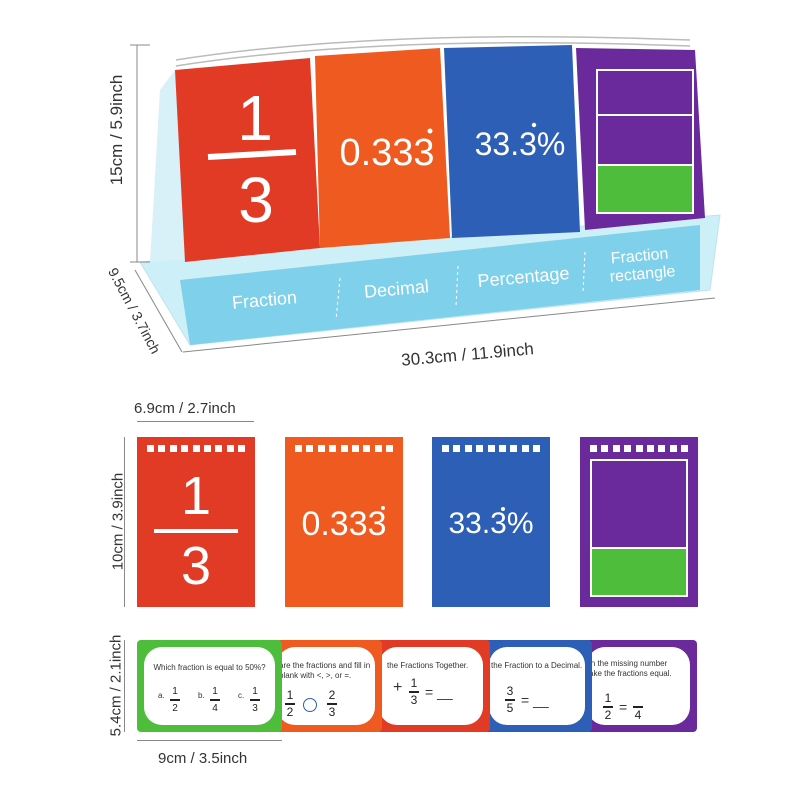 This screenshot has width=800, height=800. What do you see at coordinates (398, 687) in the screenshot?
I see `task3-plus: +` at bounding box center [398, 687].